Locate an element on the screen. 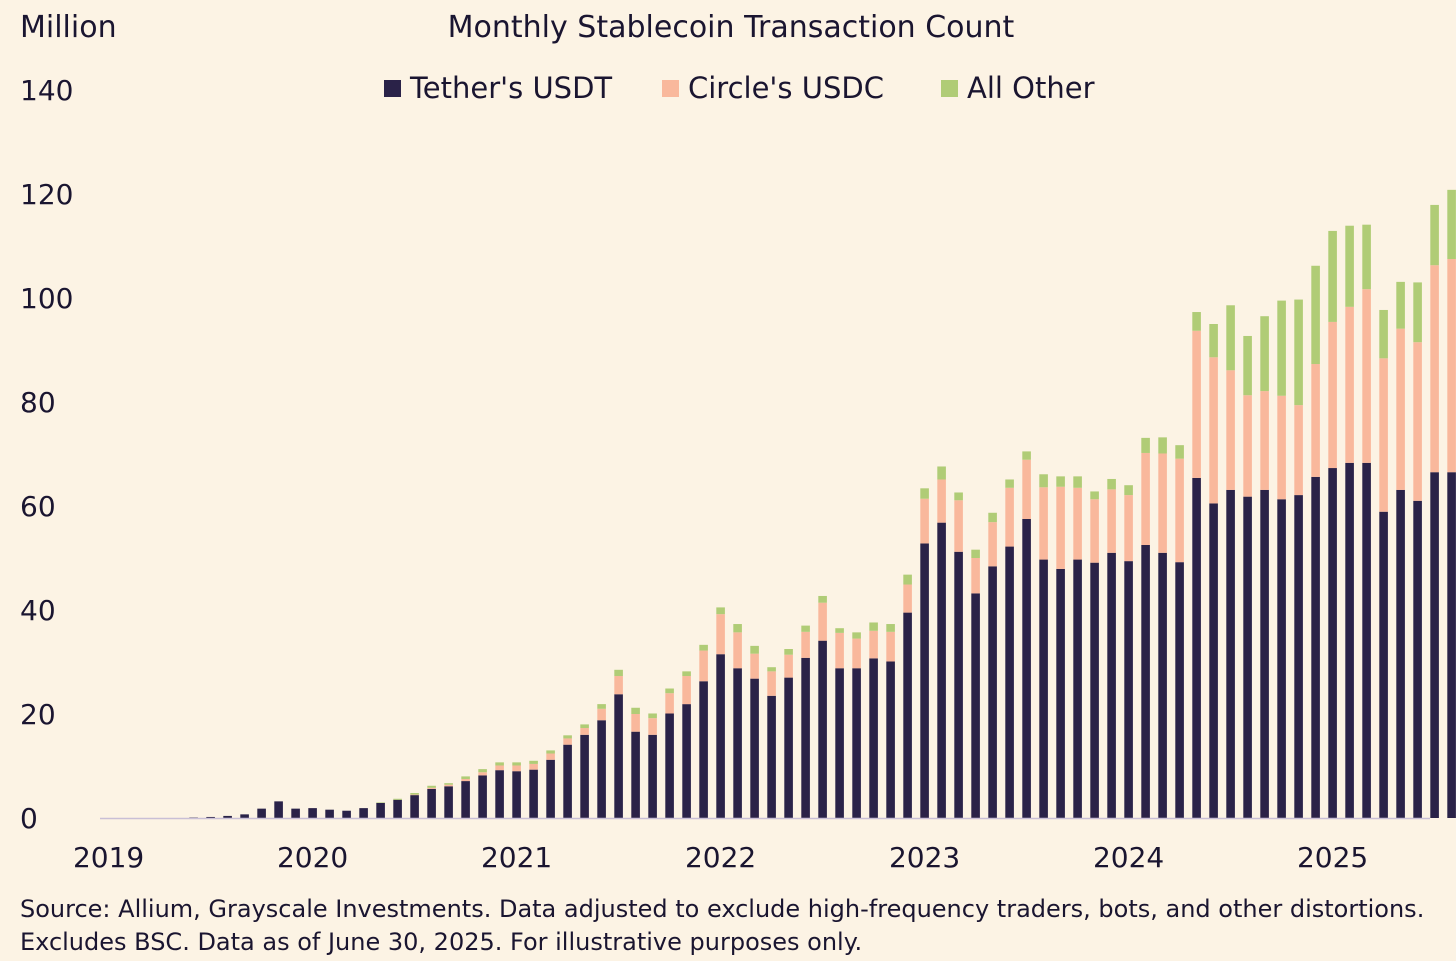 This screenshot has width=1456, height=961. y-tick-label: 60 is located at coordinates (38, 506).